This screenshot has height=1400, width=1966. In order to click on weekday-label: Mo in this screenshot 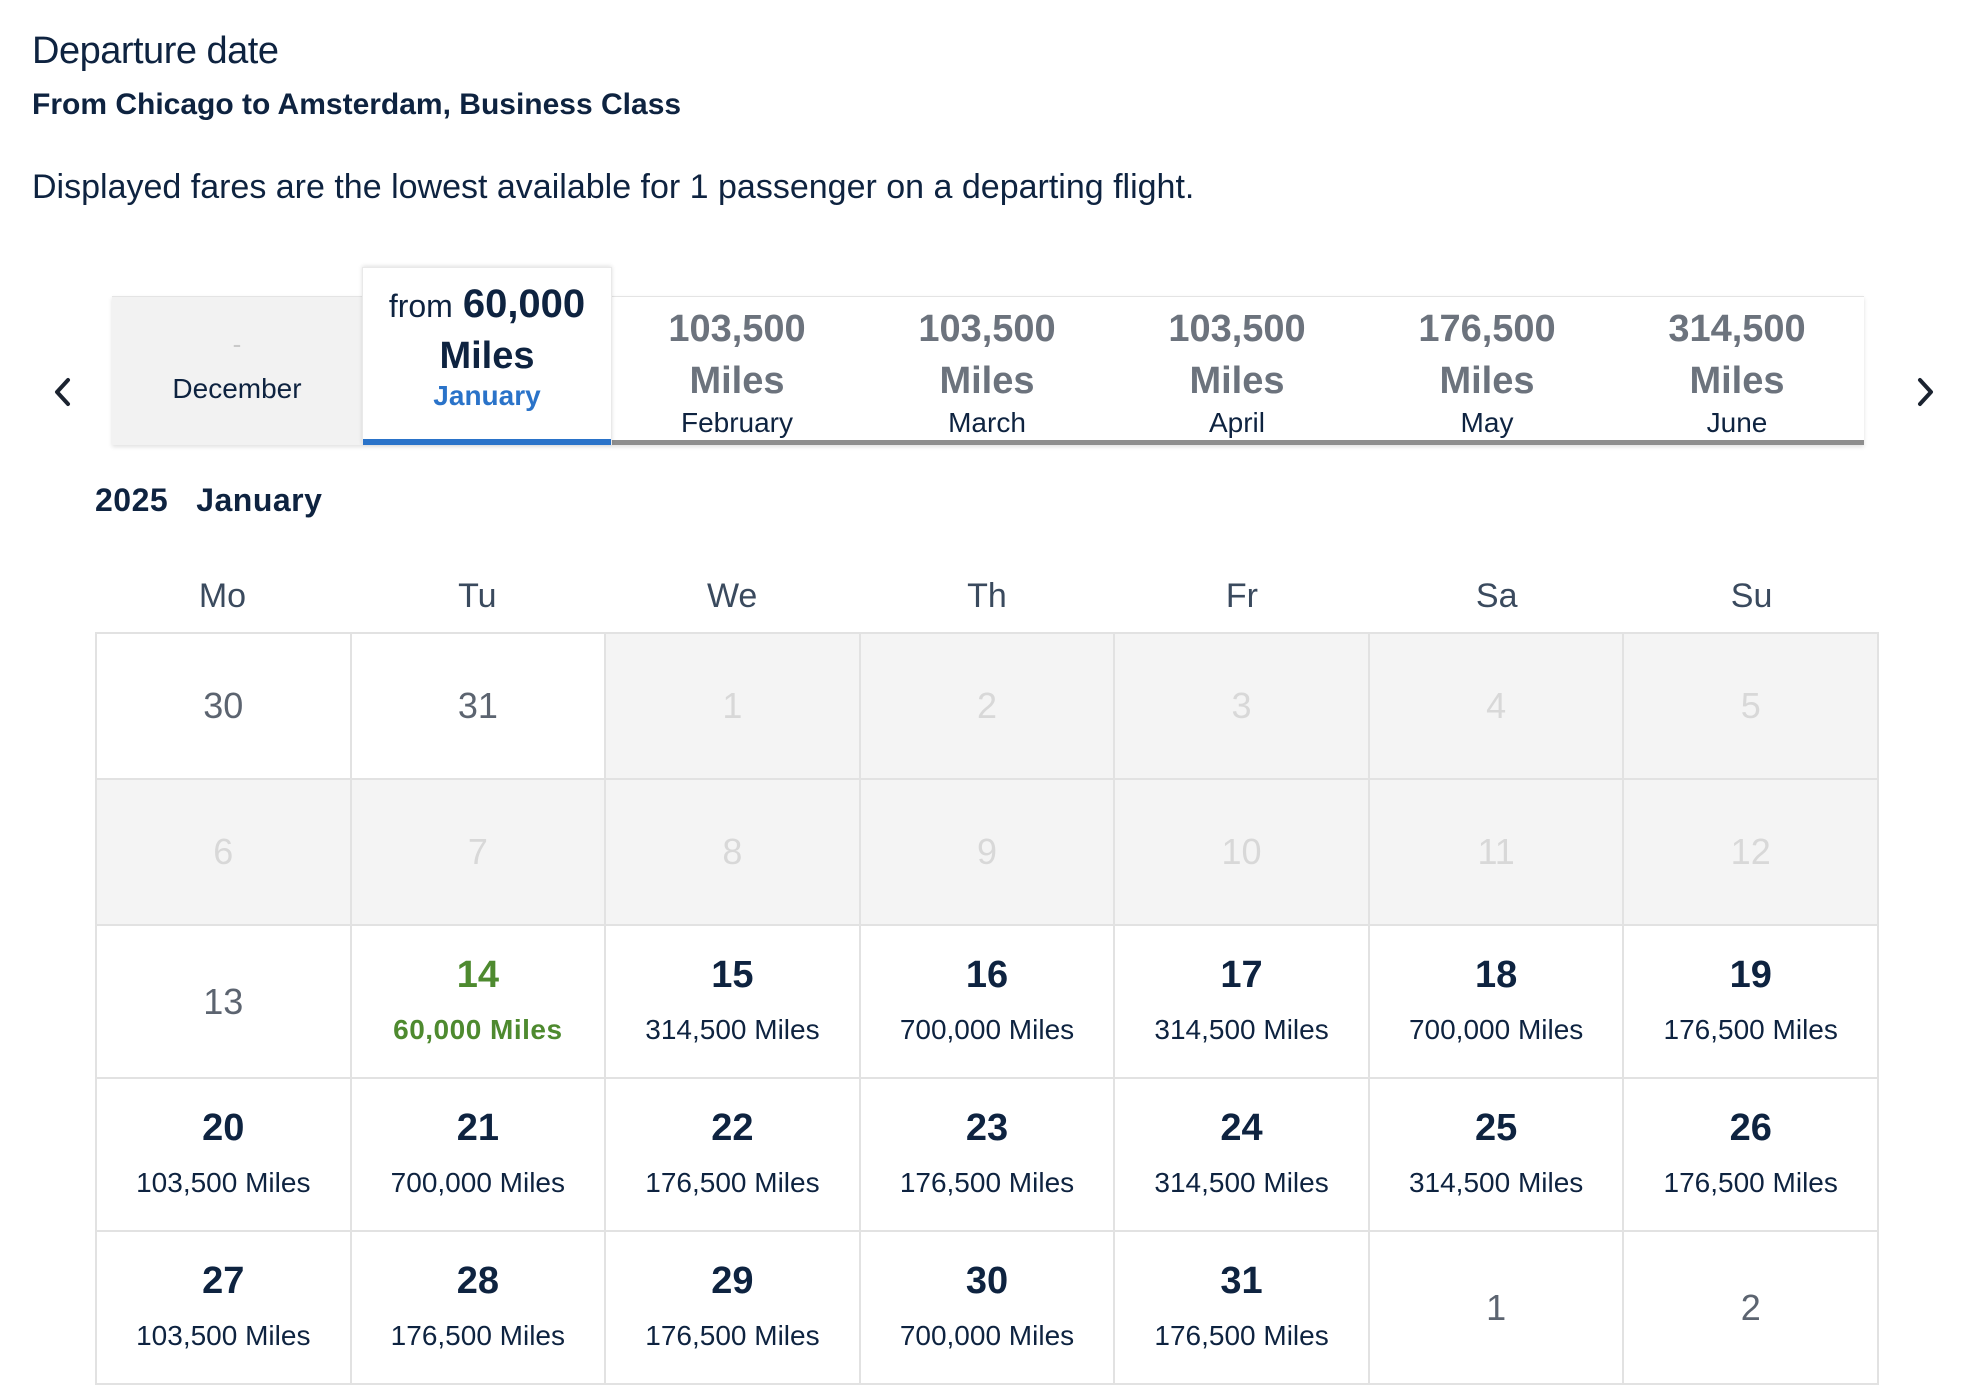, I will do `click(222, 596)`.